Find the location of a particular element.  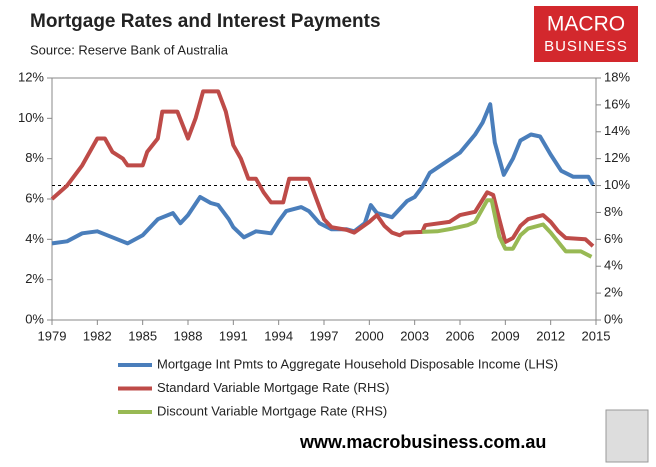

y-tick-label: 12% is located at coordinates (31, 76).